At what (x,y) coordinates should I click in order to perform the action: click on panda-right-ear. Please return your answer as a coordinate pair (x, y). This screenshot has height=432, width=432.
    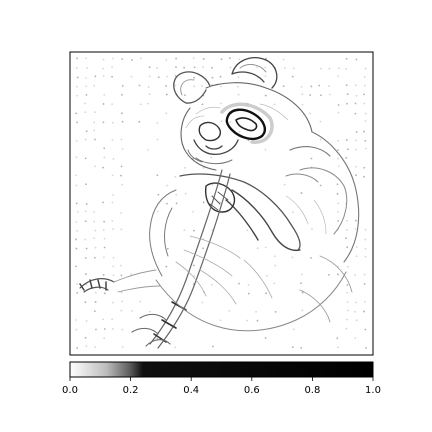
    Looking at the image, I should click on (254, 73).